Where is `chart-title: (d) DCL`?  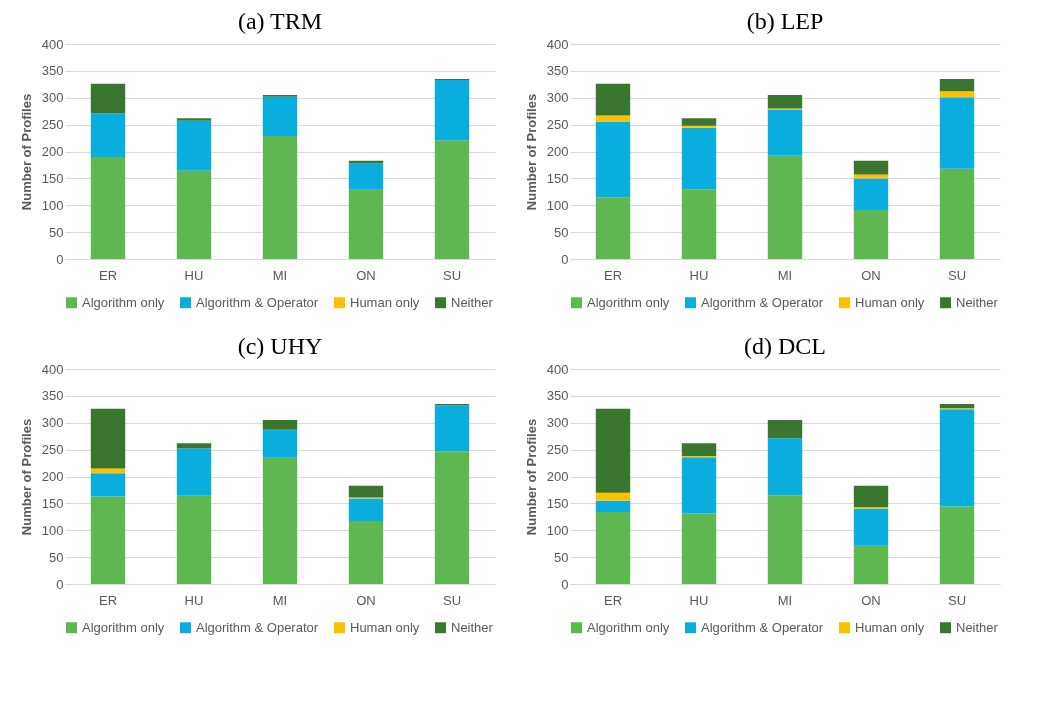
chart-title: (d) DCL is located at coordinates (785, 346).